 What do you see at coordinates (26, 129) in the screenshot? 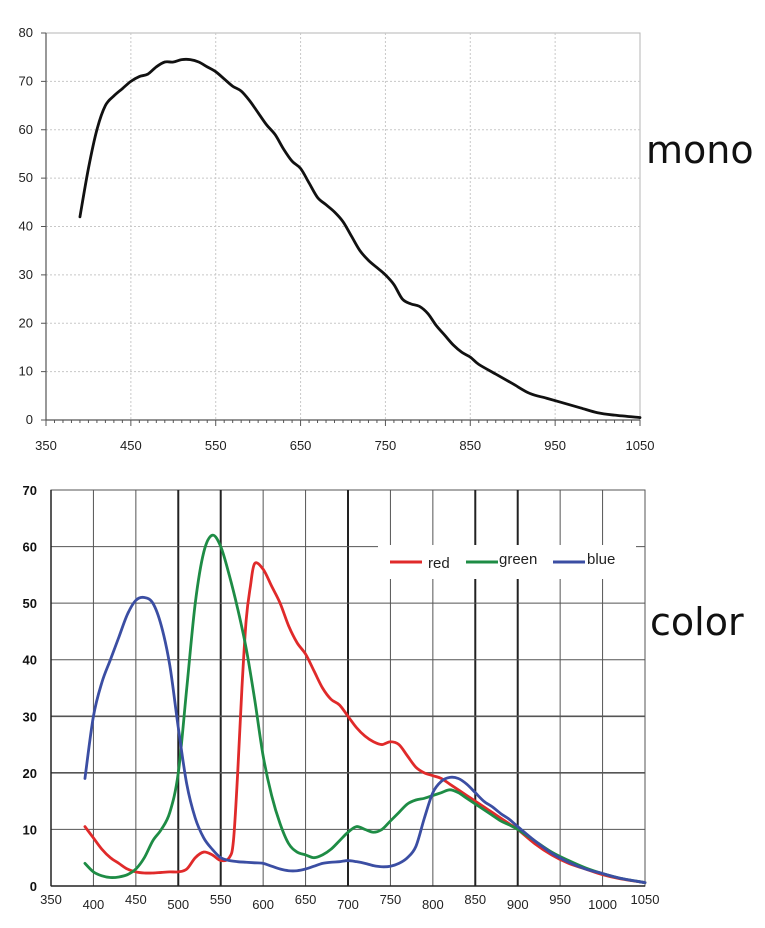
I see `mono-y-tick-label: 60` at bounding box center [26, 129].